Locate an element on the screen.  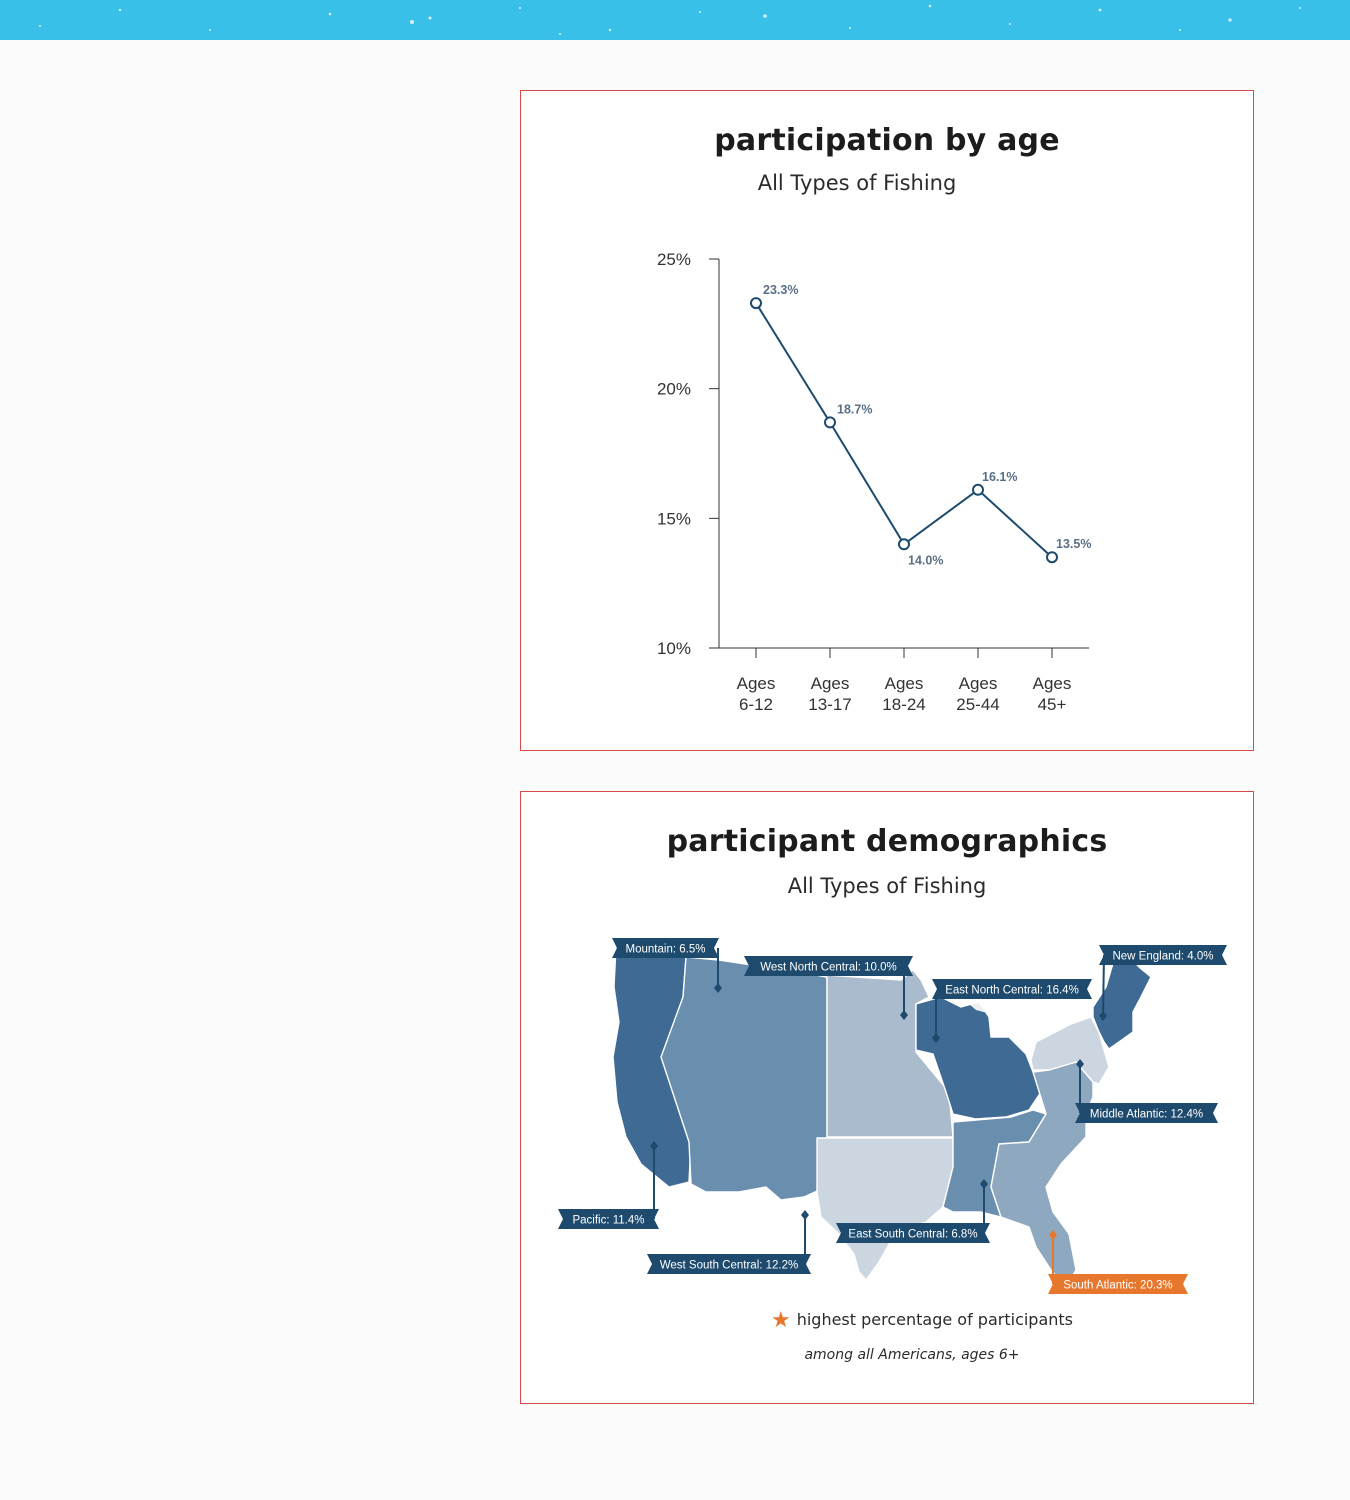
series-line is located at coordinates (904, 430).